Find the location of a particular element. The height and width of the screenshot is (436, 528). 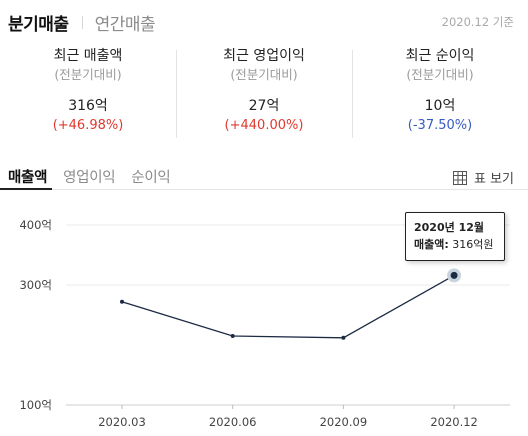

data-point-highlighted is located at coordinates (454, 275).